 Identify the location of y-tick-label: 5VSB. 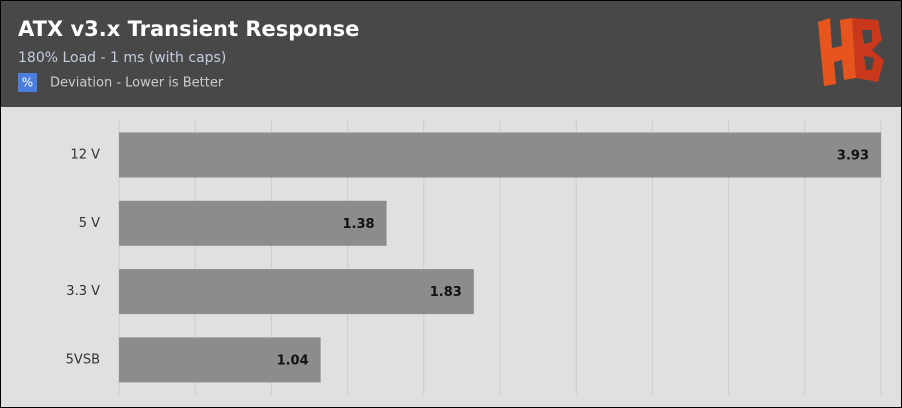
(83, 359).